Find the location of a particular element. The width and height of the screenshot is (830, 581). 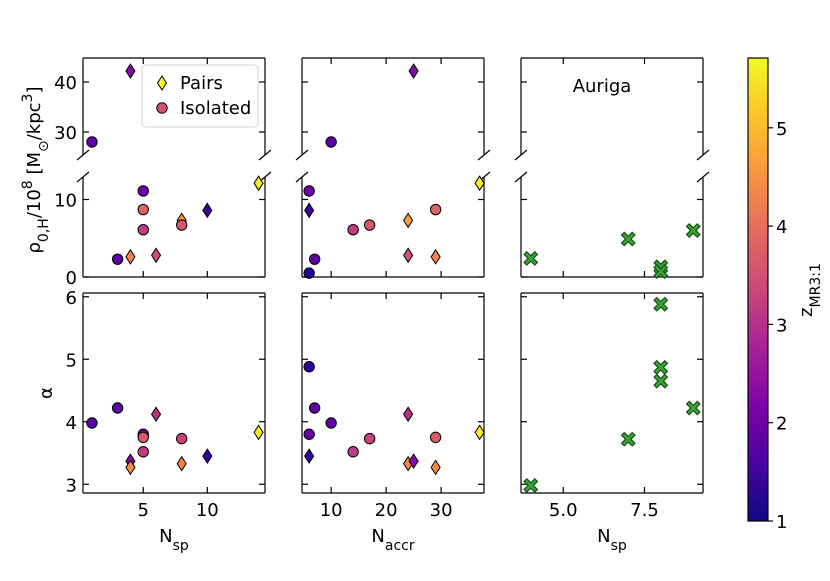

colorbar-label: zMR3:1 is located at coordinates (810, 290).